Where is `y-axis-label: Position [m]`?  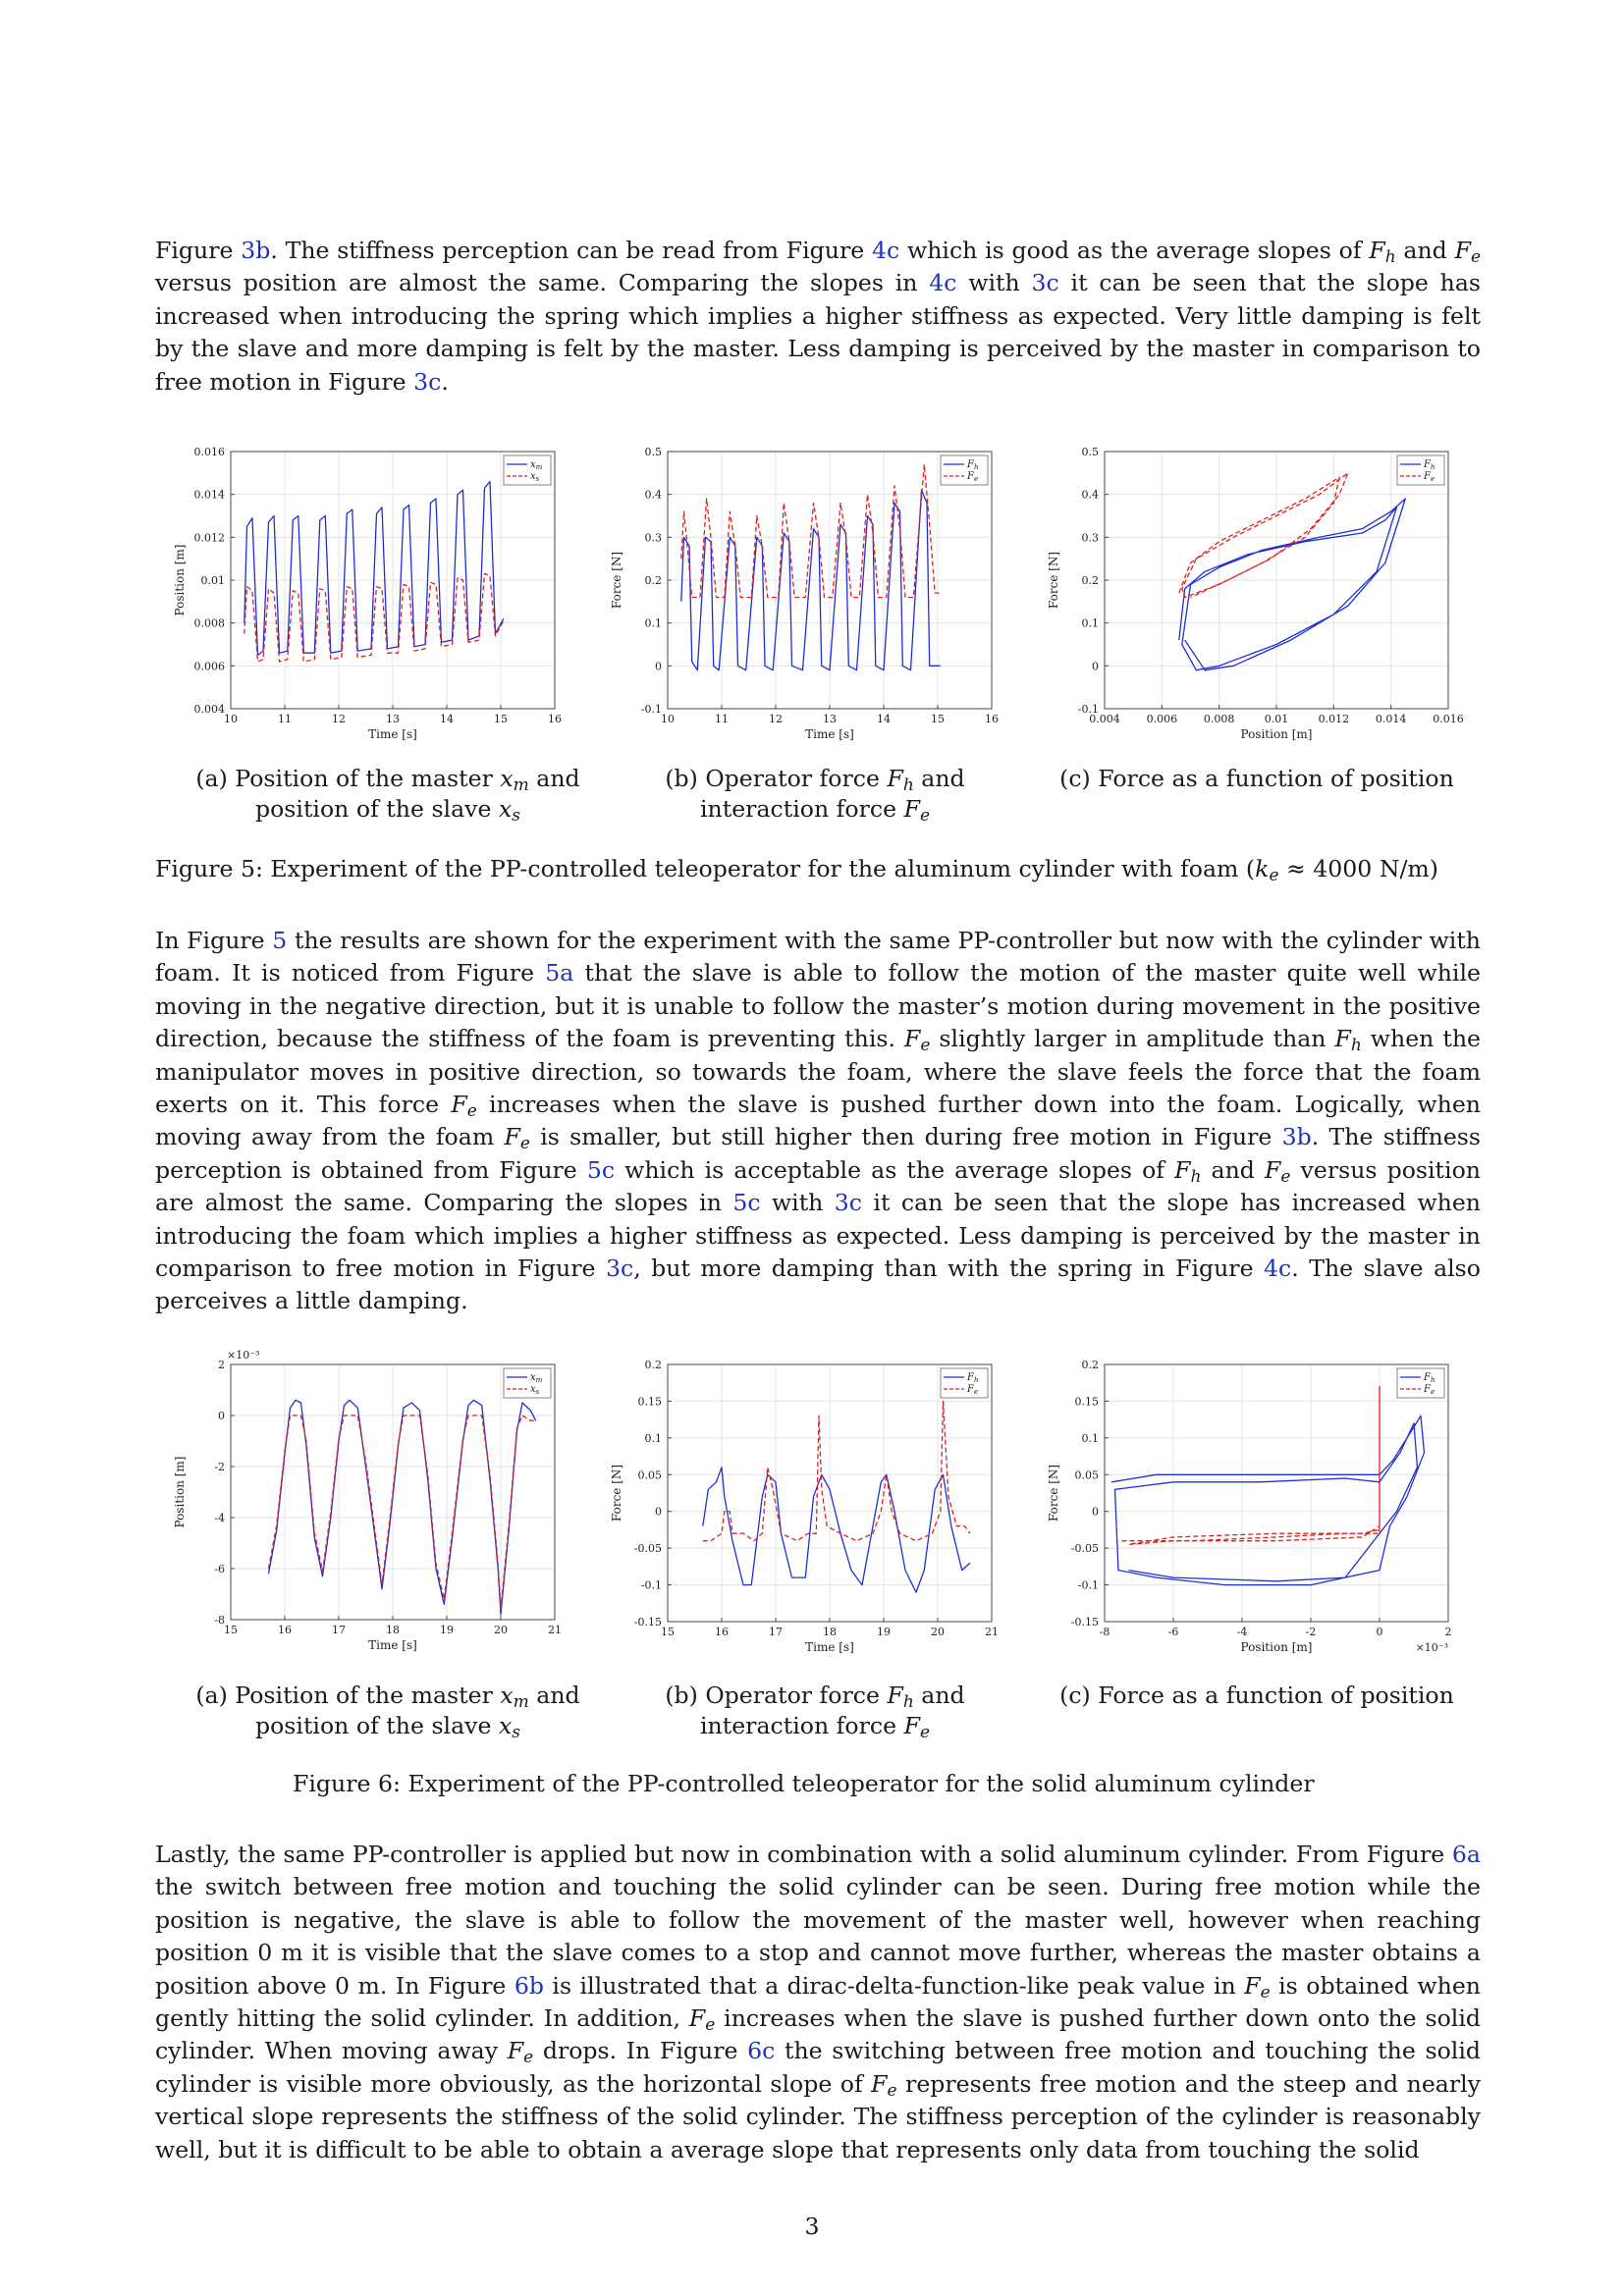
y-axis-label: Position [m] is located at coordinates (180, 581).